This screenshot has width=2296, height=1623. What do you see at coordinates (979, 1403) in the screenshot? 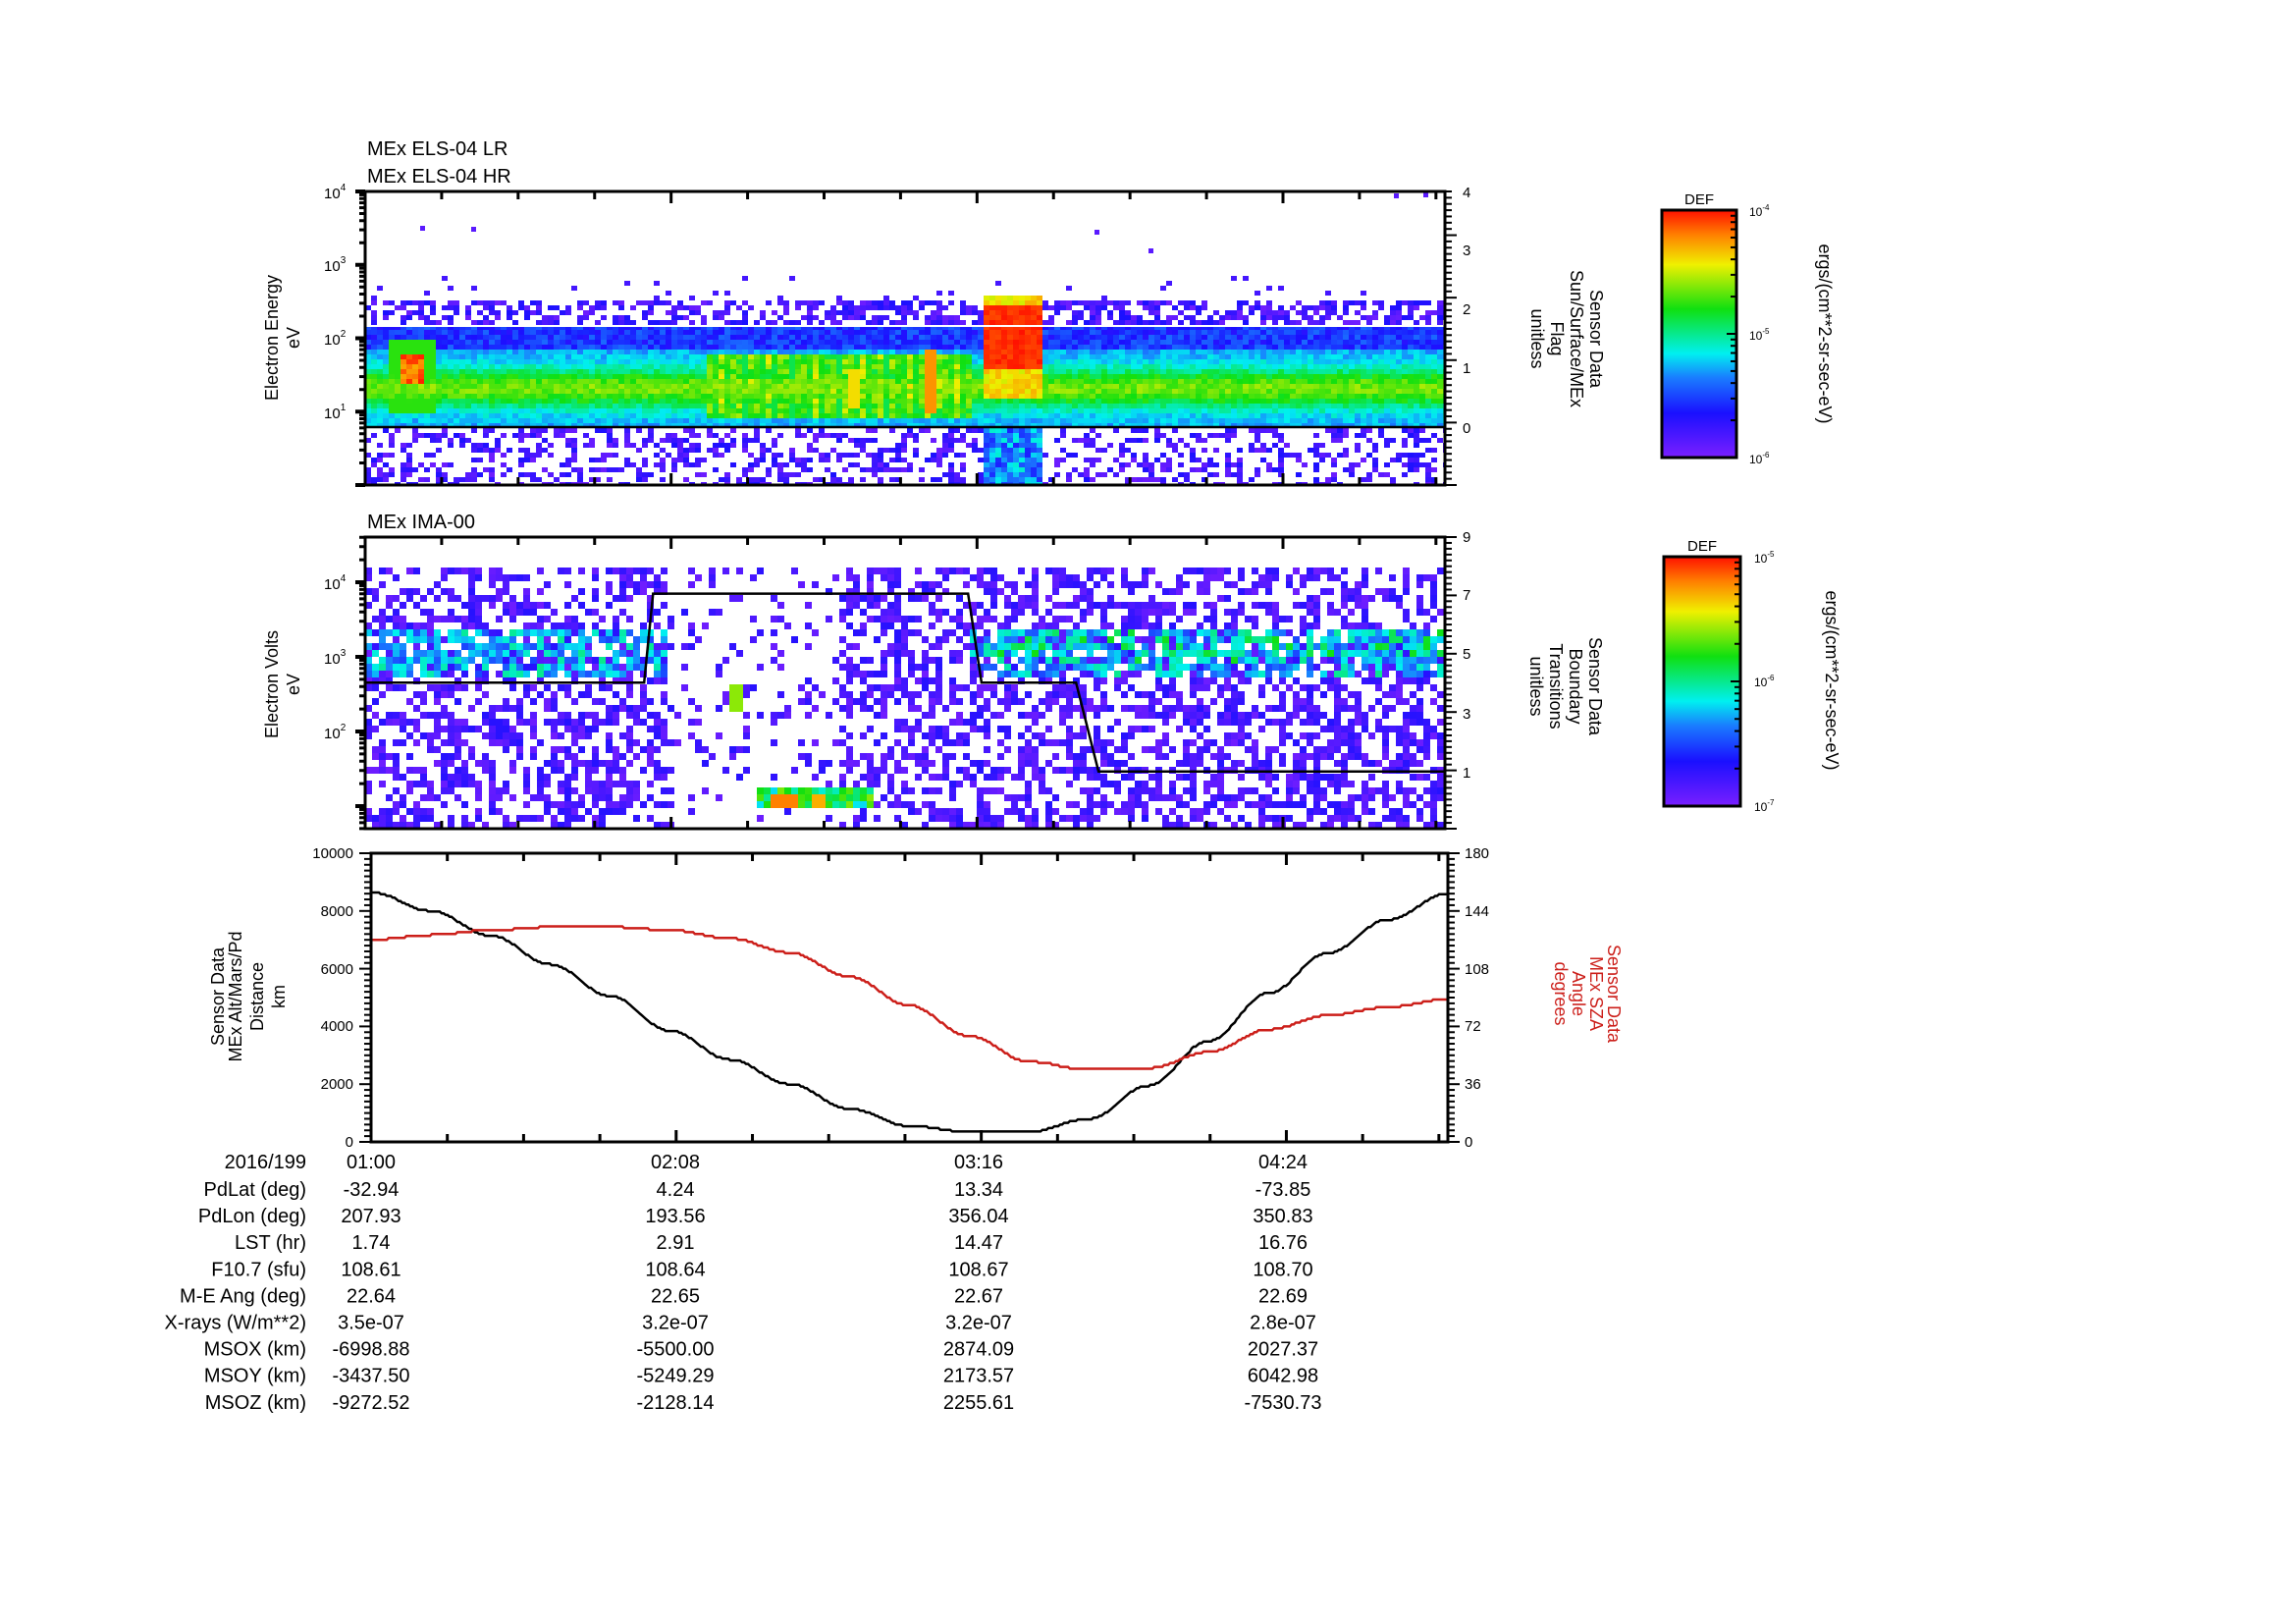
I see `row-value: 2255.61` at bounding box center [979, 1403].